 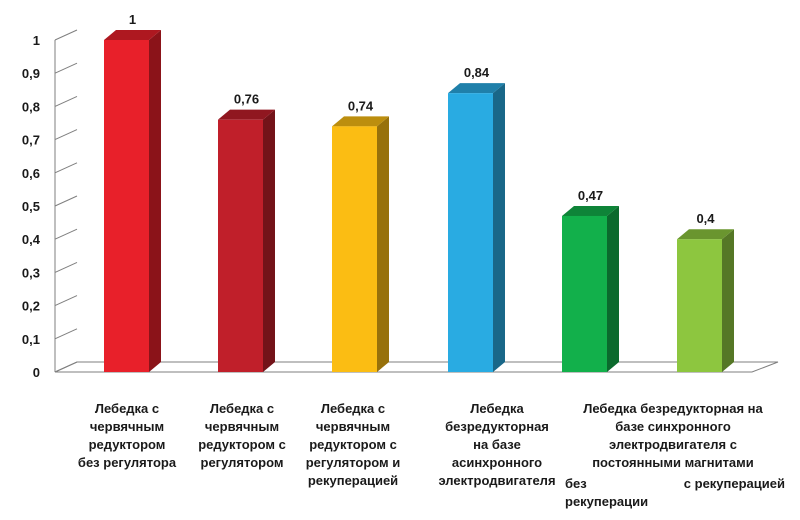 What do you see at coordinates (590, 195) in the screenshot?
I see `data-label-5: 0,47` at bounding box center [590, 195].